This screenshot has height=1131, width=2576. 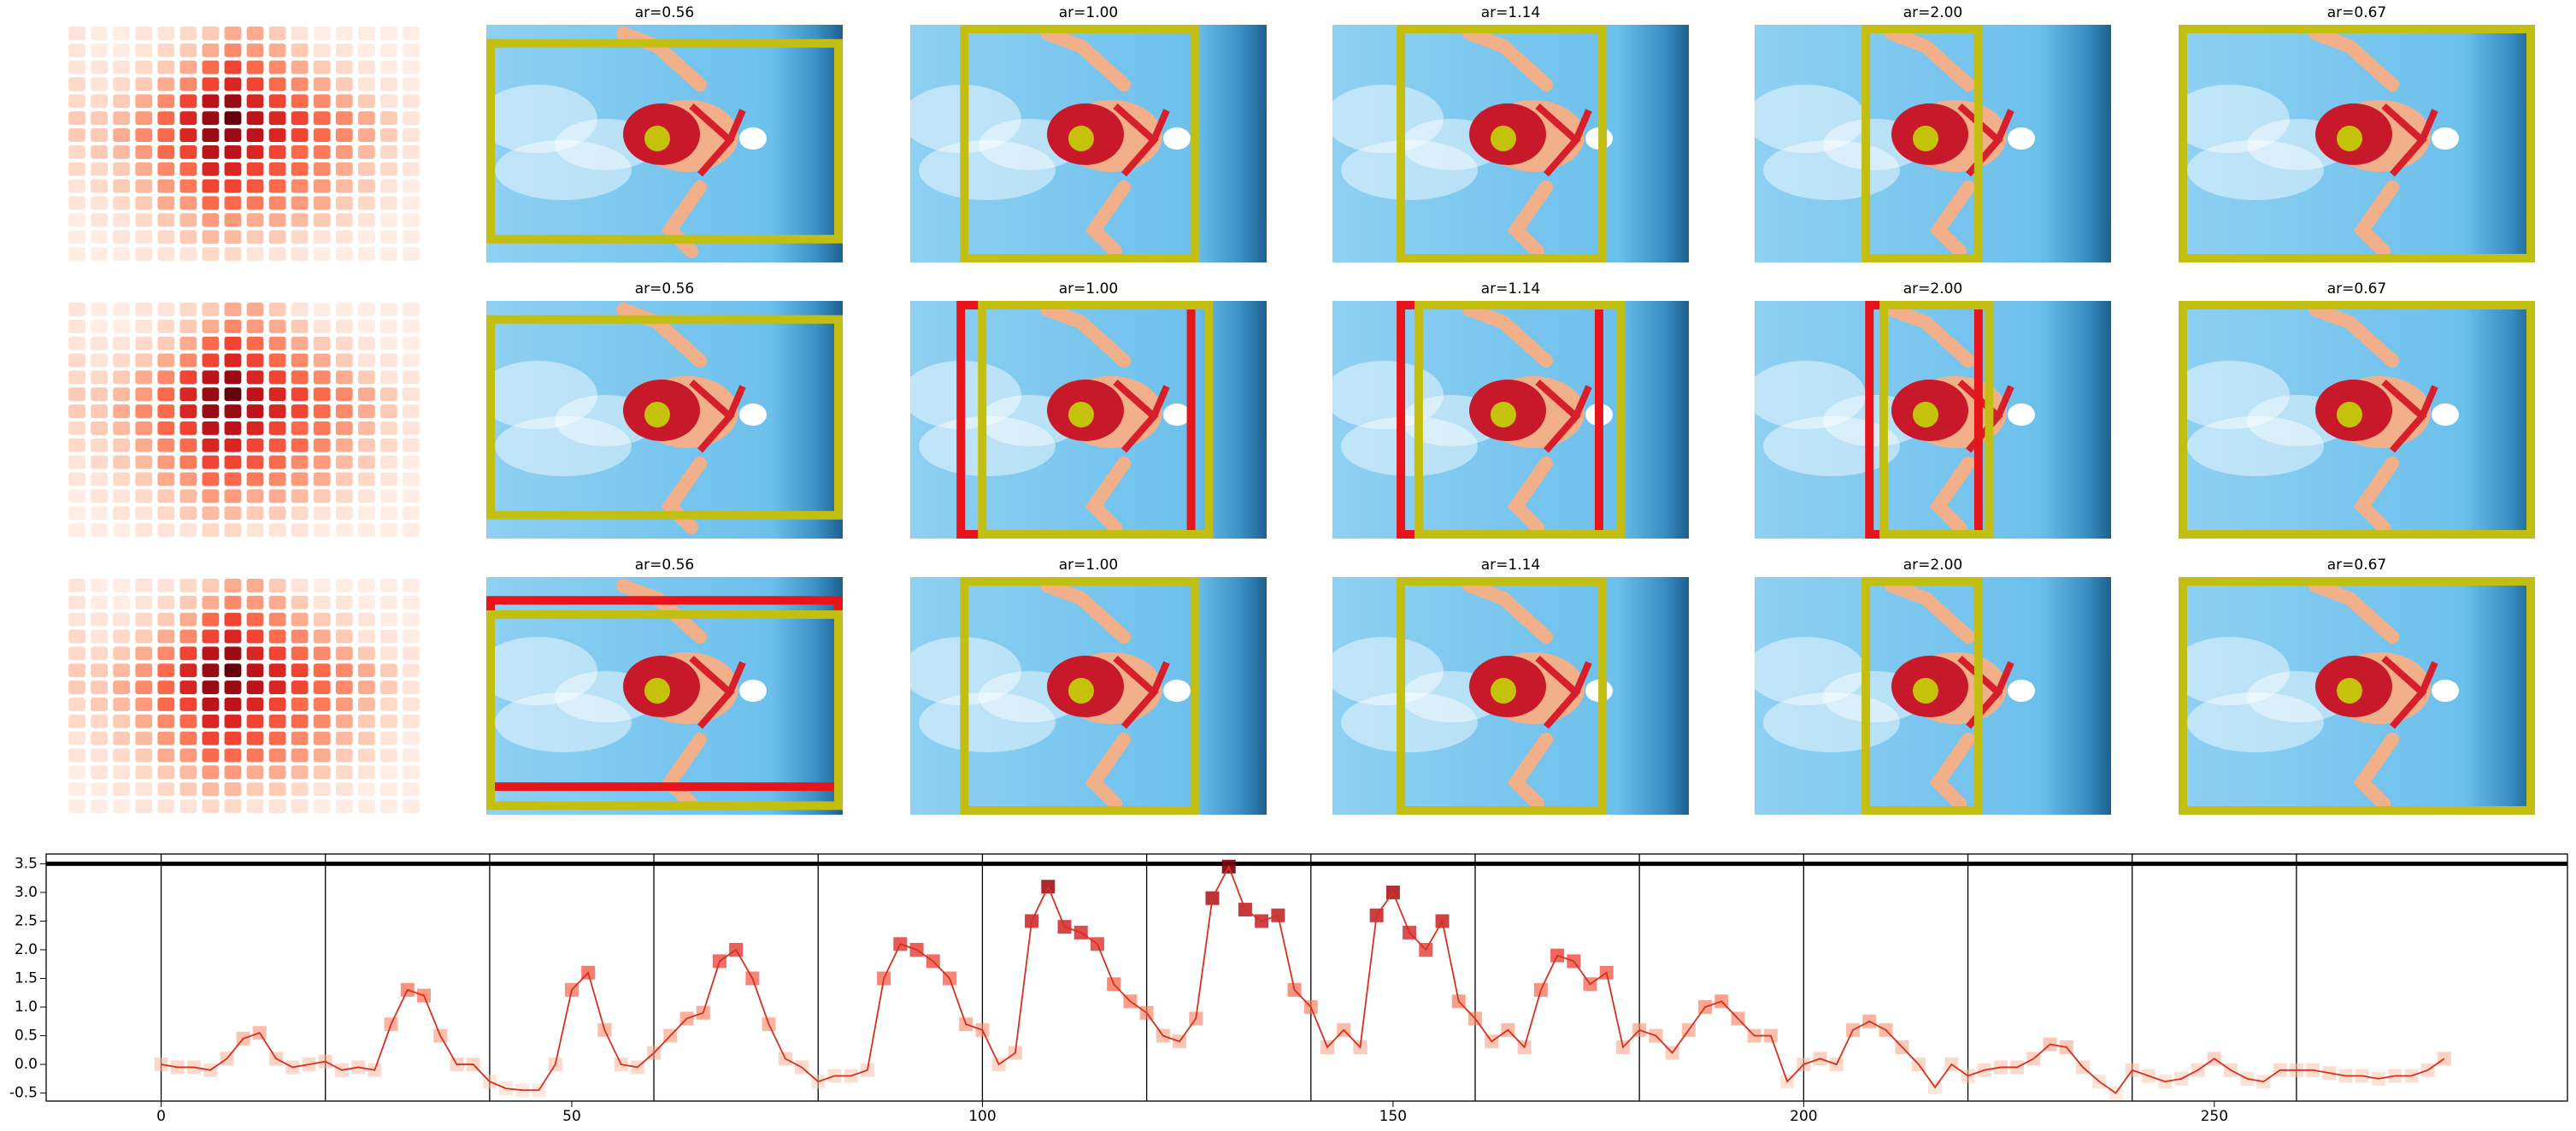 What do you see at coordinates (665, 565) in the screenshot?
I see `panel-title: ar=0.56` at bounding box center [665, 565].